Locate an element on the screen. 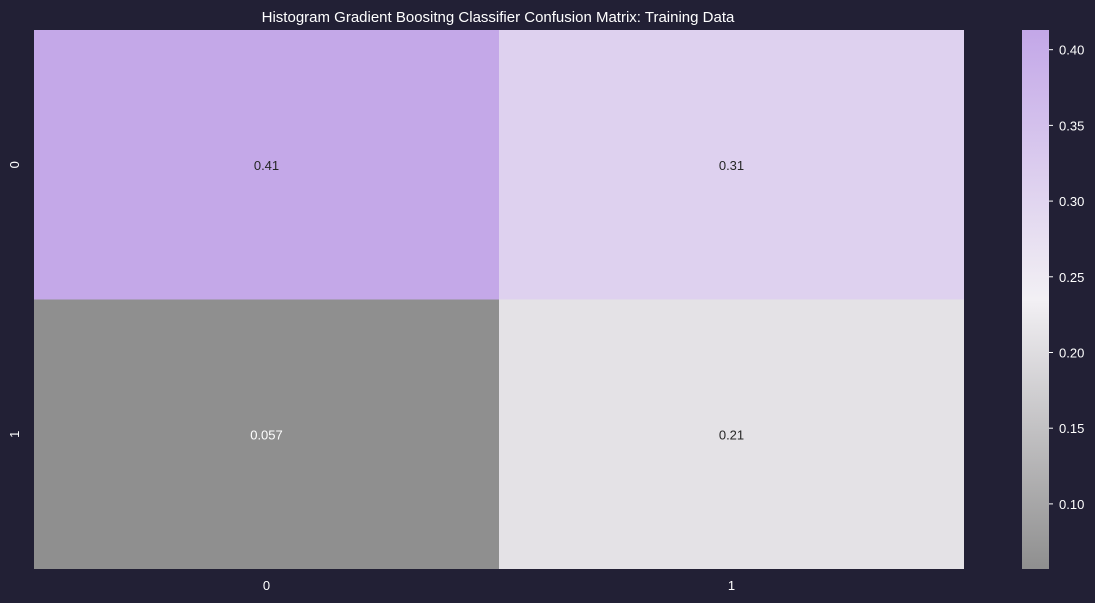 Image resolution: width=1095 pixels, height=603 pixels. cell-annotation: 0.21 is located at coordinates (731, 434).